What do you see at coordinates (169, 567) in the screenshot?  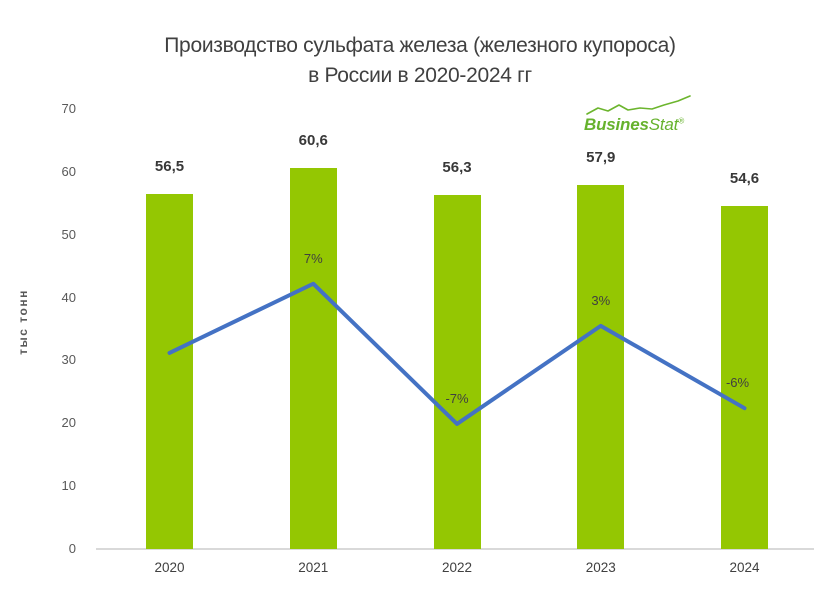 I see `x-axis-label-2020: 2020` at bounding box center [169, 567].